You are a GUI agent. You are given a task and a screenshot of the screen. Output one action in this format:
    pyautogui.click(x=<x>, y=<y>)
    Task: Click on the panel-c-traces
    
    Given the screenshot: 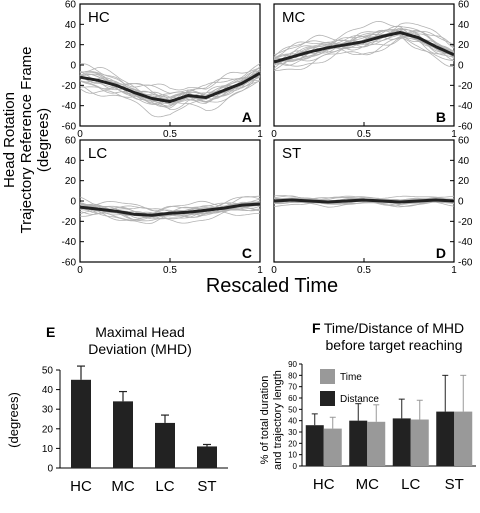 What is the action you would take?
    pyautogui.click(x=170, y=209)
    